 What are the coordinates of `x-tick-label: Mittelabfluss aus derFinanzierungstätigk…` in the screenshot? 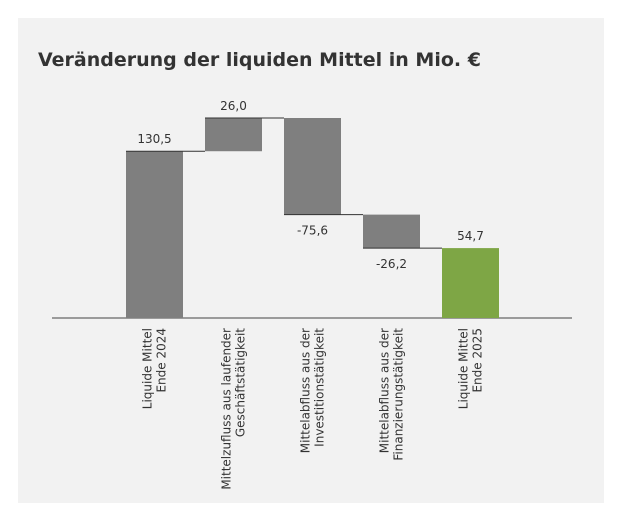 It's located at (392, 394).